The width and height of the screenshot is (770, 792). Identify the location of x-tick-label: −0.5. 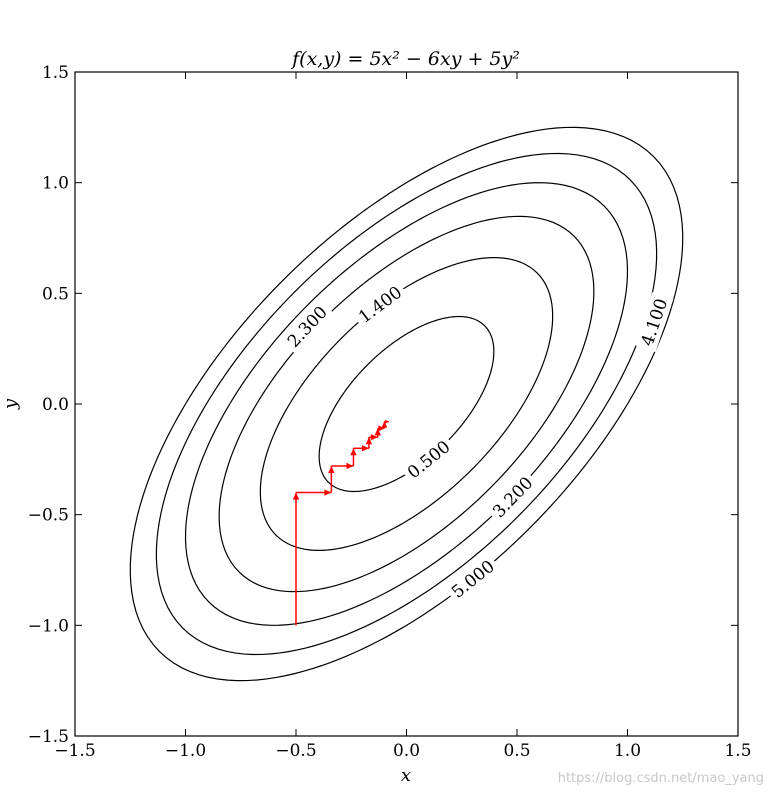
(295, 751).